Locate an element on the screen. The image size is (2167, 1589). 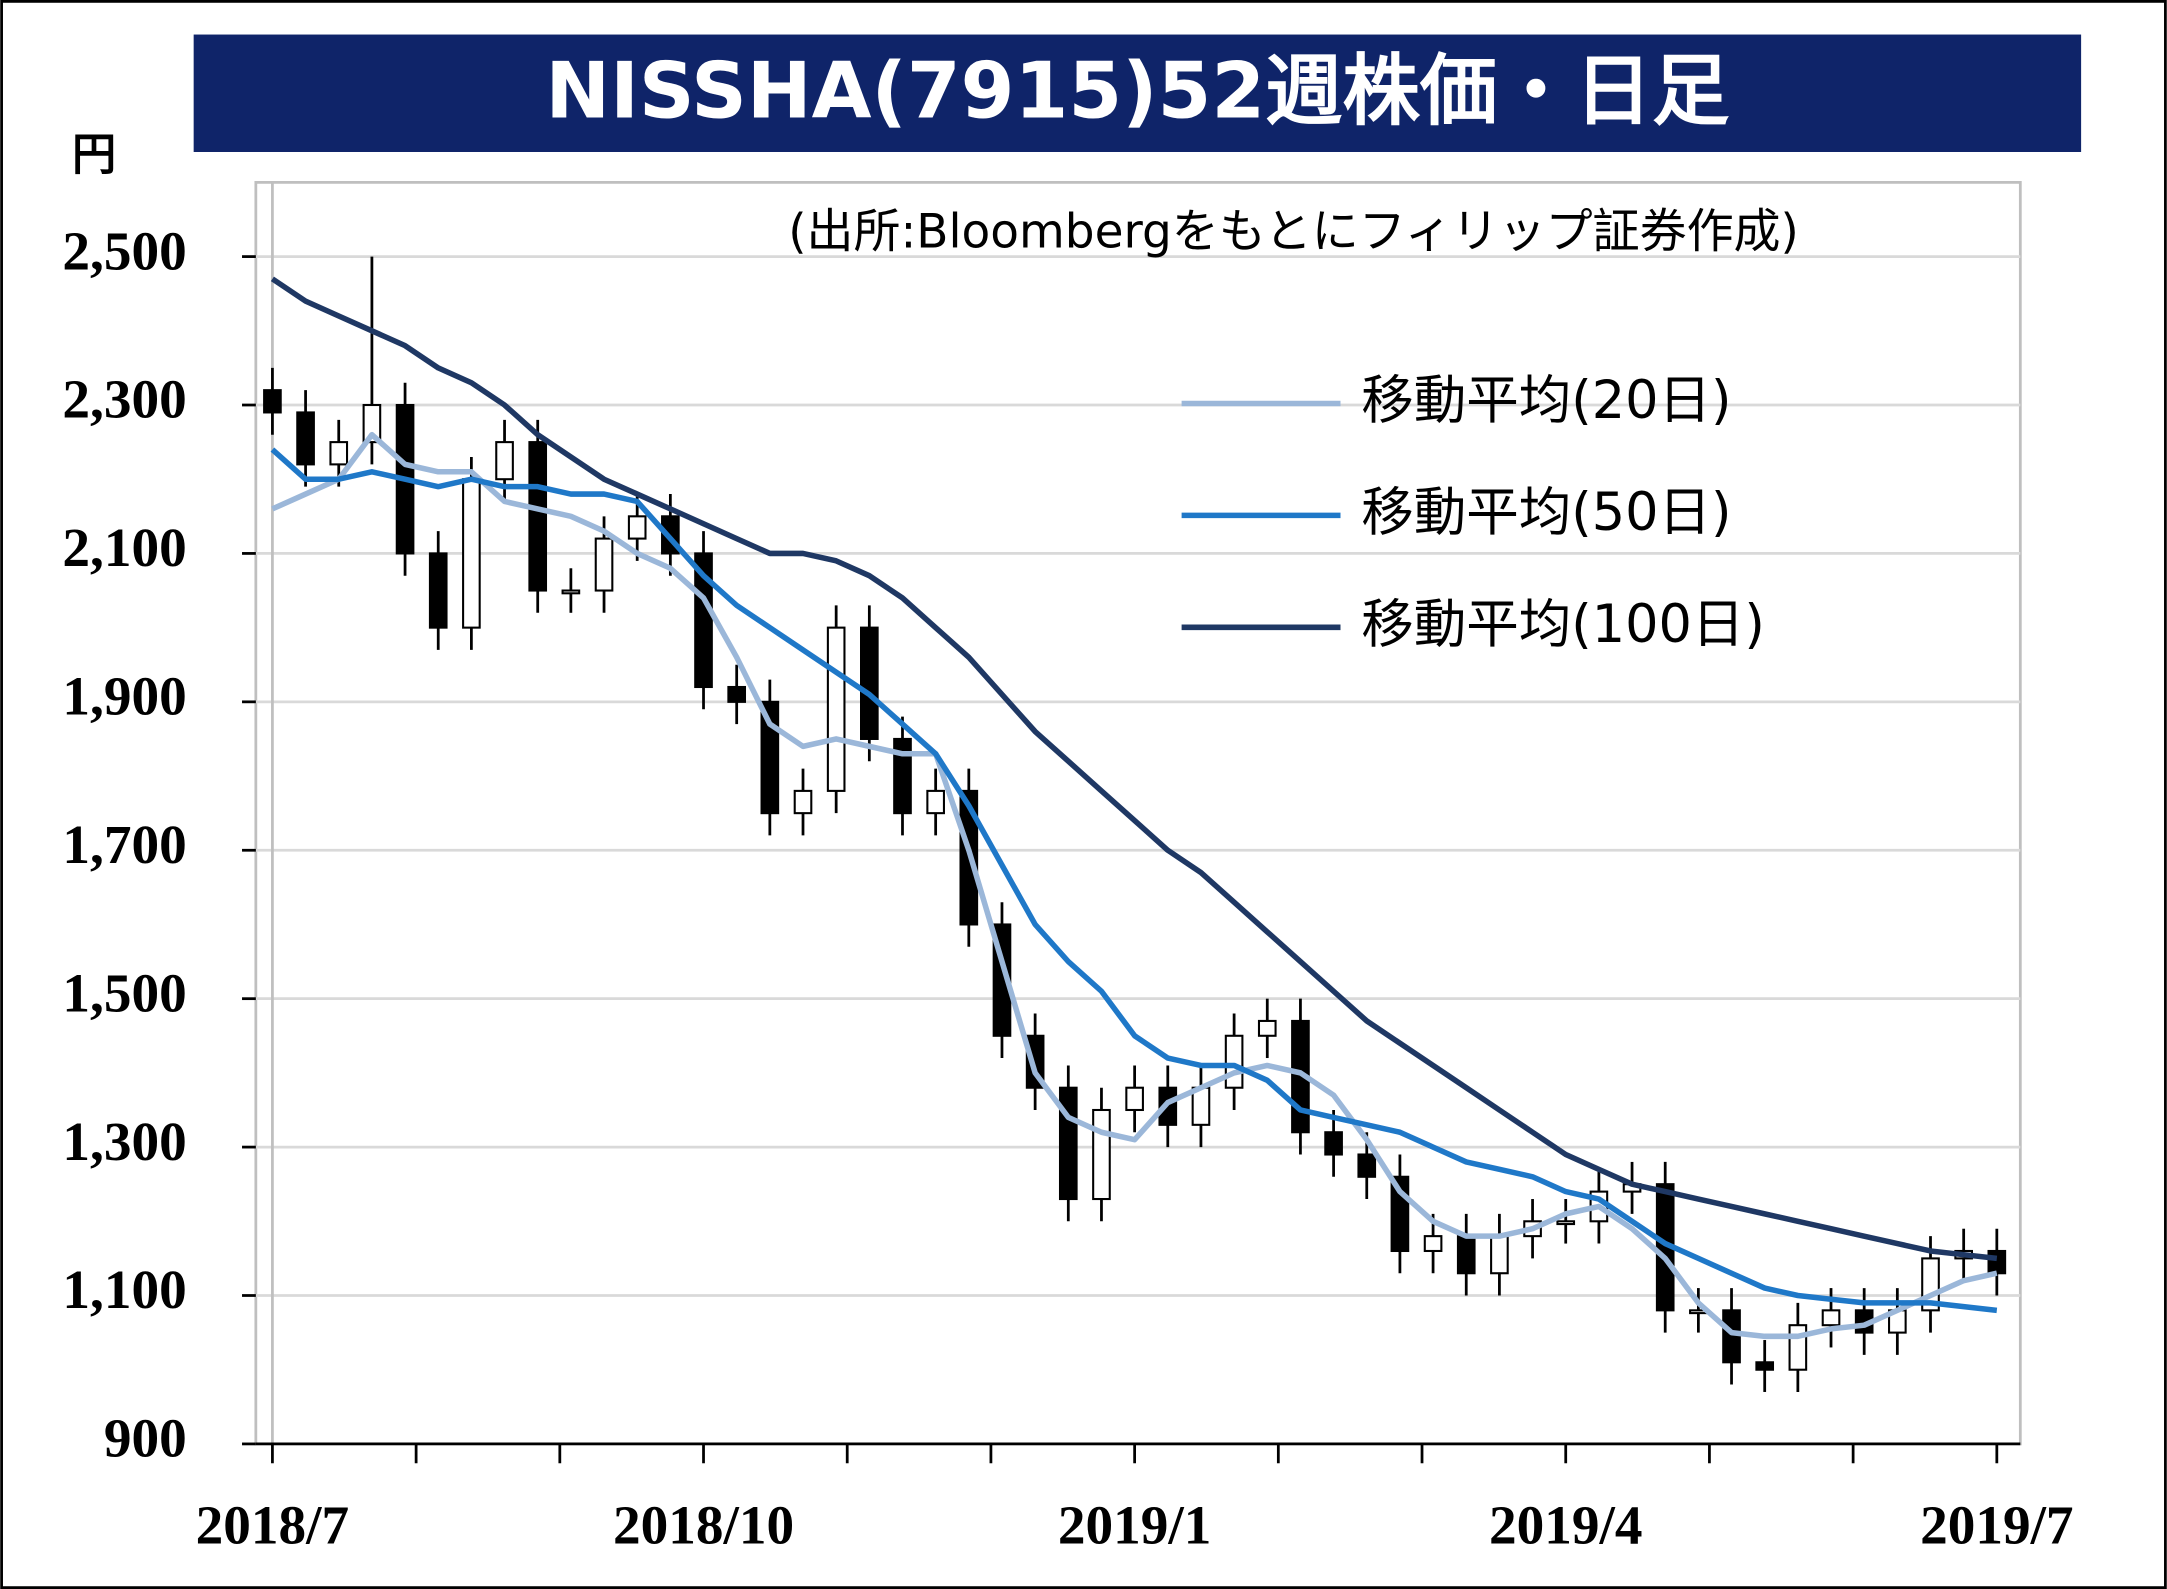
chart-title: NISSHA(7915)52週株価・日足 is located at coordinates (1137, 92).